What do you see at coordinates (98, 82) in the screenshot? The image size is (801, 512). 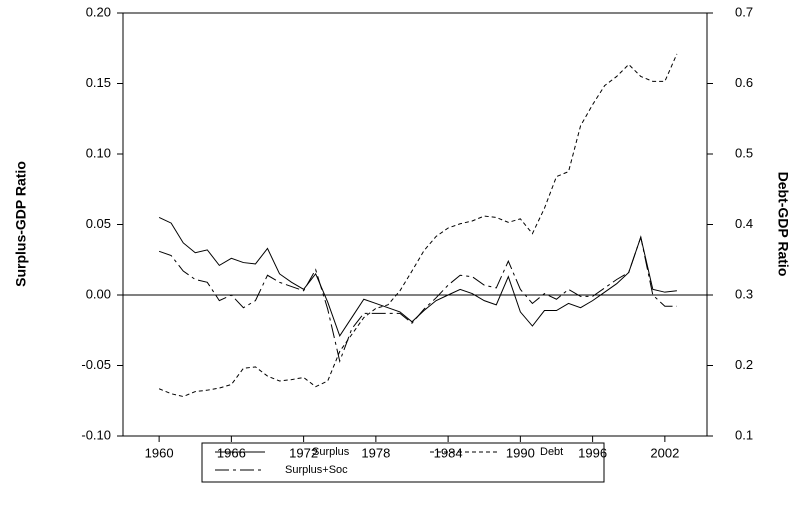 I see `y-tick-label: 0.15` at bounding box center [98, 82].